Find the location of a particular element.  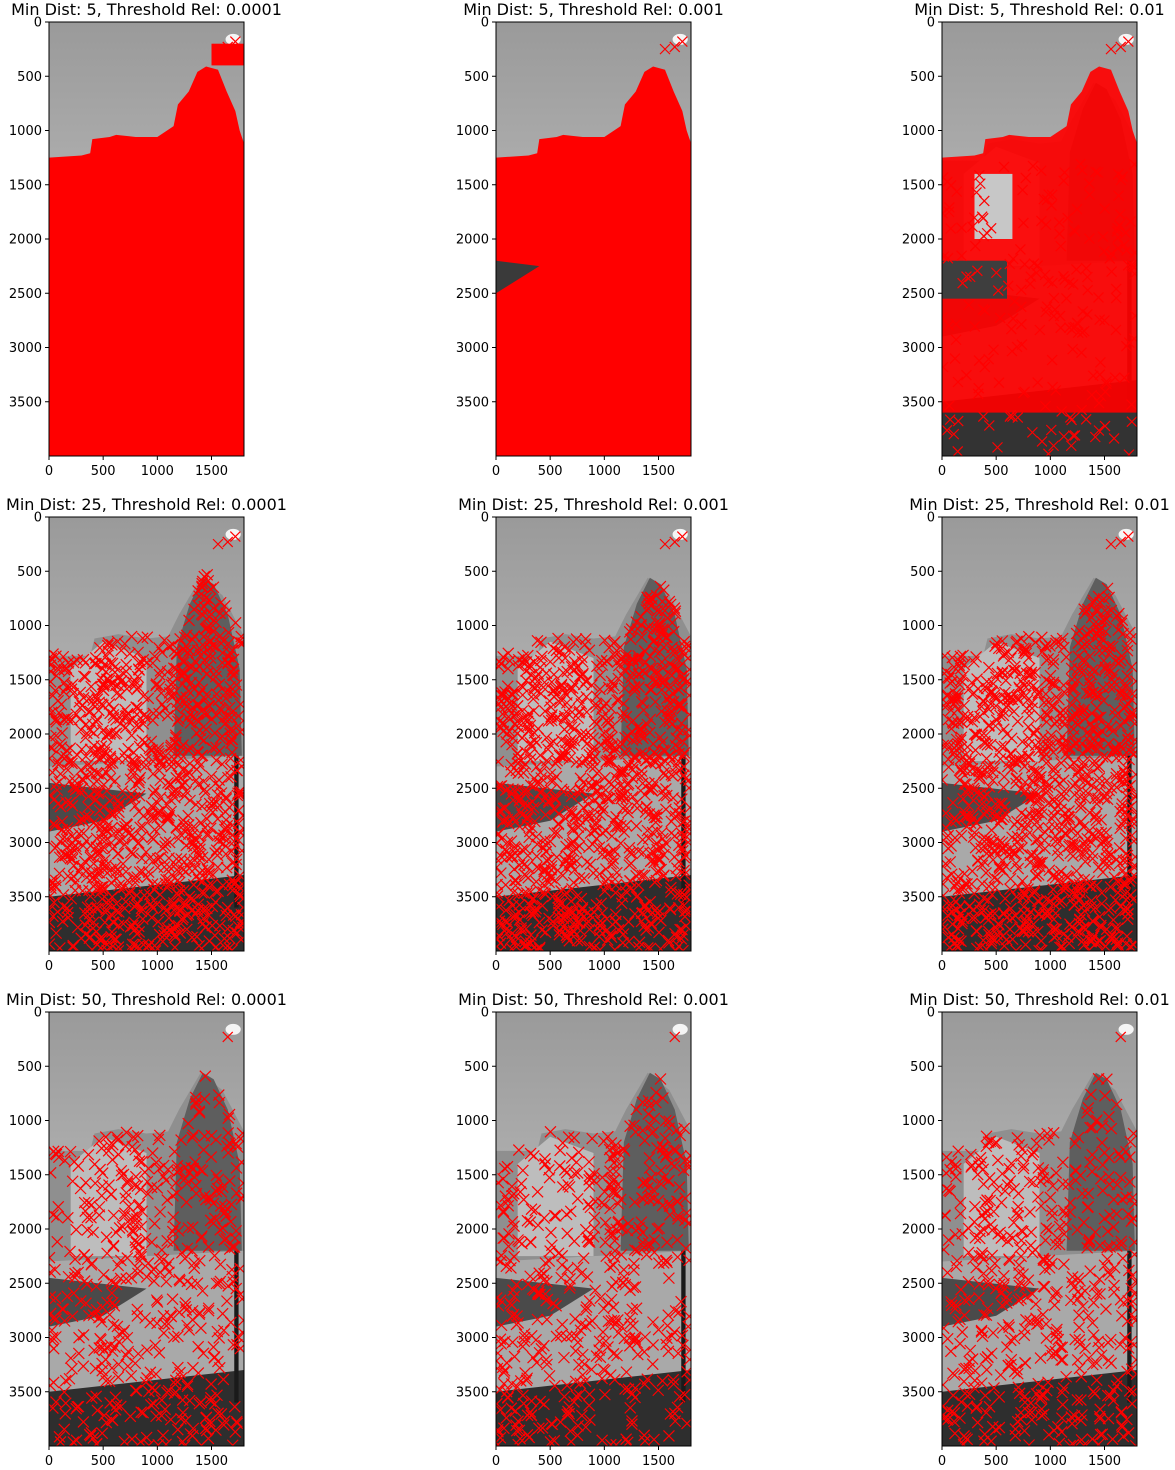

y-tick-label: 2500 is located at coordinates (25, 294).